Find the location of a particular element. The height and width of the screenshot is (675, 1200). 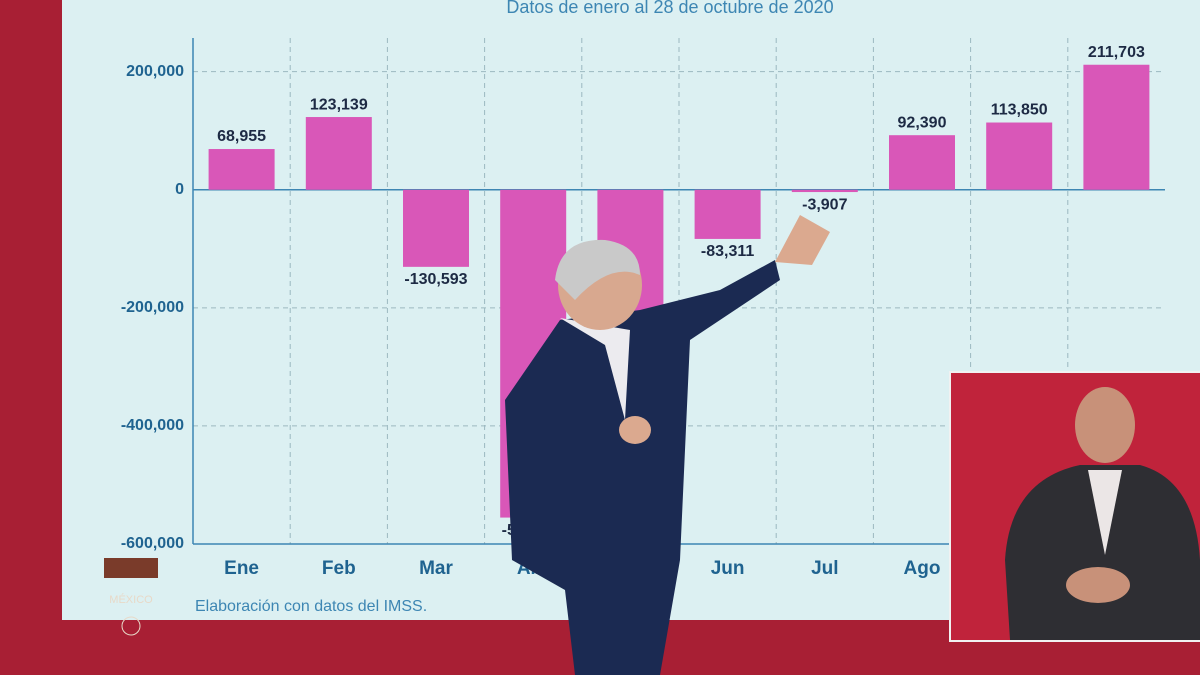

source-note: Elaboración con datos del IMSS. is located at coordinates (311, 606).